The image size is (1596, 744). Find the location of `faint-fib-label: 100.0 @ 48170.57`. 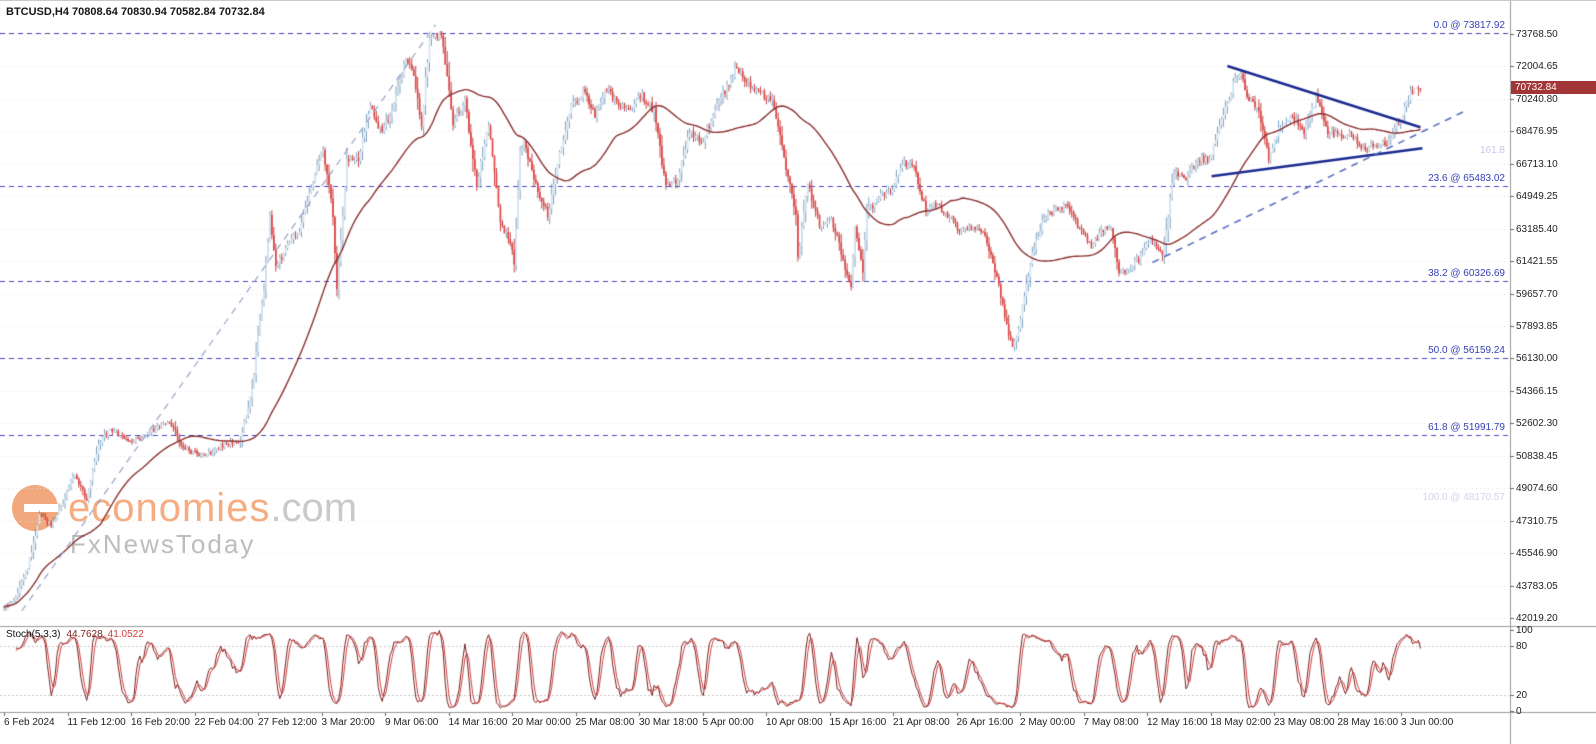

faint-fib-label: 100.0 @ 48170.57 is located at coordinates (1463, 497).